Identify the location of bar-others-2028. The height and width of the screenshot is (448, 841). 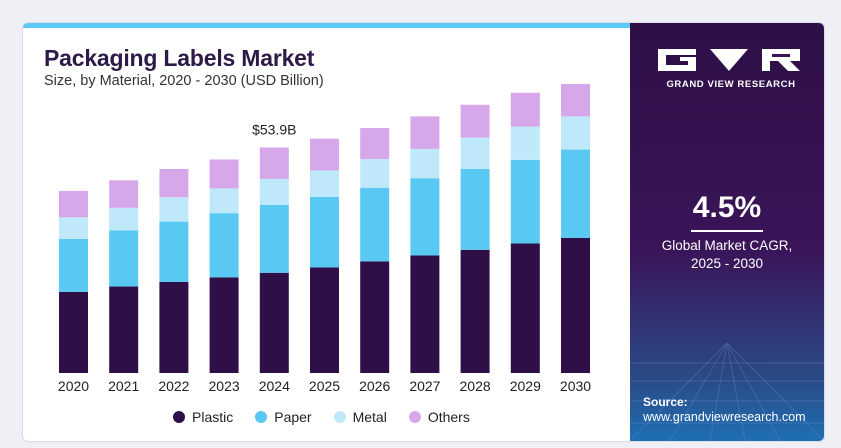
(475, 121).